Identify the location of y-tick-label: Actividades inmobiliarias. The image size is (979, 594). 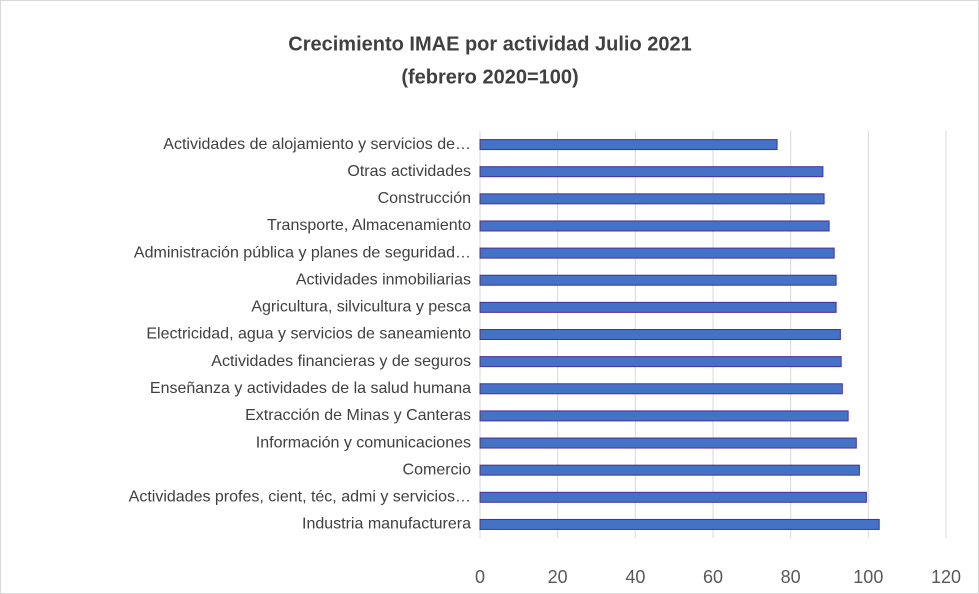
(383, 279).